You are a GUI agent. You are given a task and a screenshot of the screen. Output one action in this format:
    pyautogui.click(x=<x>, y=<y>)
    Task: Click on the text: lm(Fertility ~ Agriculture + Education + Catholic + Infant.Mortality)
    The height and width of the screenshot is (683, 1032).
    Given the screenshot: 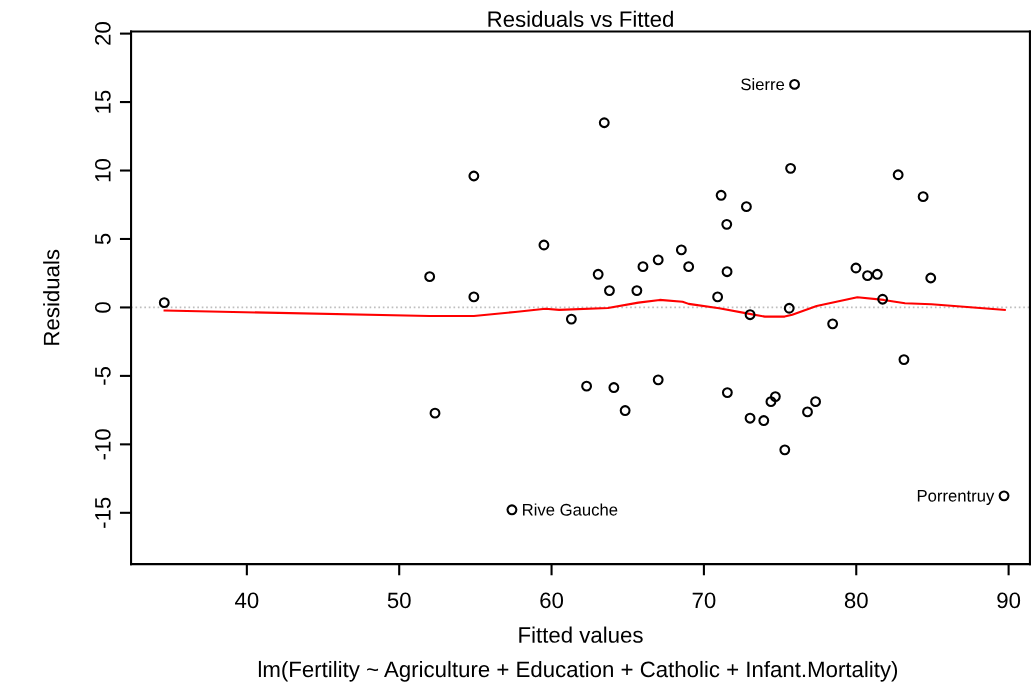 What is the action you would take?
    pyautogui.click(x=578, y=671)
    